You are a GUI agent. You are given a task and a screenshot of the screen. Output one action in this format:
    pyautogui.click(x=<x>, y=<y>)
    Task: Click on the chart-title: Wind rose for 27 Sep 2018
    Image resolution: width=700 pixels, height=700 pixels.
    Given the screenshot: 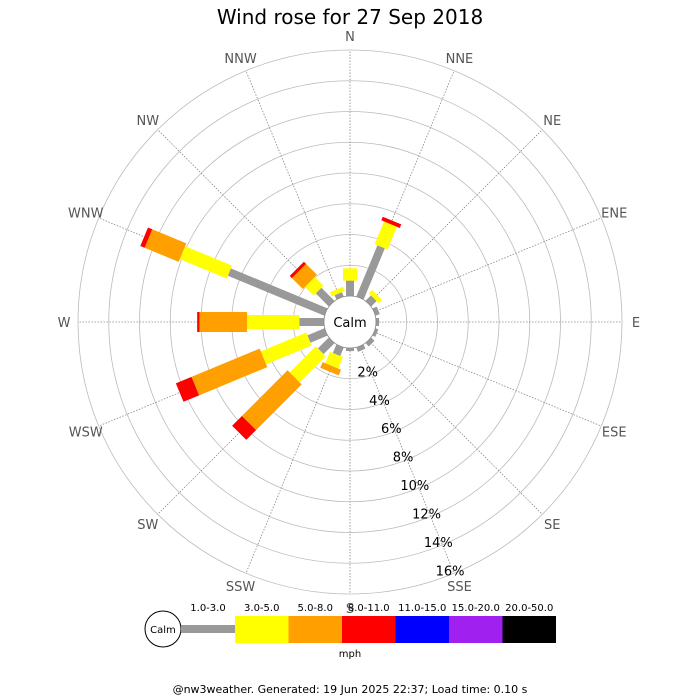 What is the action you would take?
    pyautogui.click(x=350, y=17)
    